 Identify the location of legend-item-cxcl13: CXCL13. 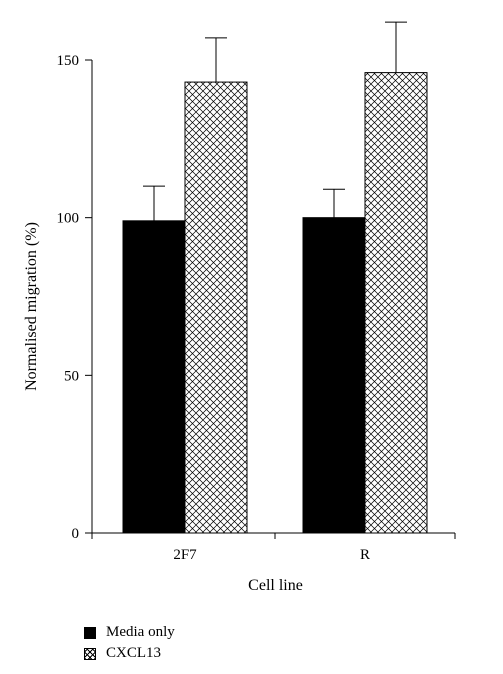
(129, 653).